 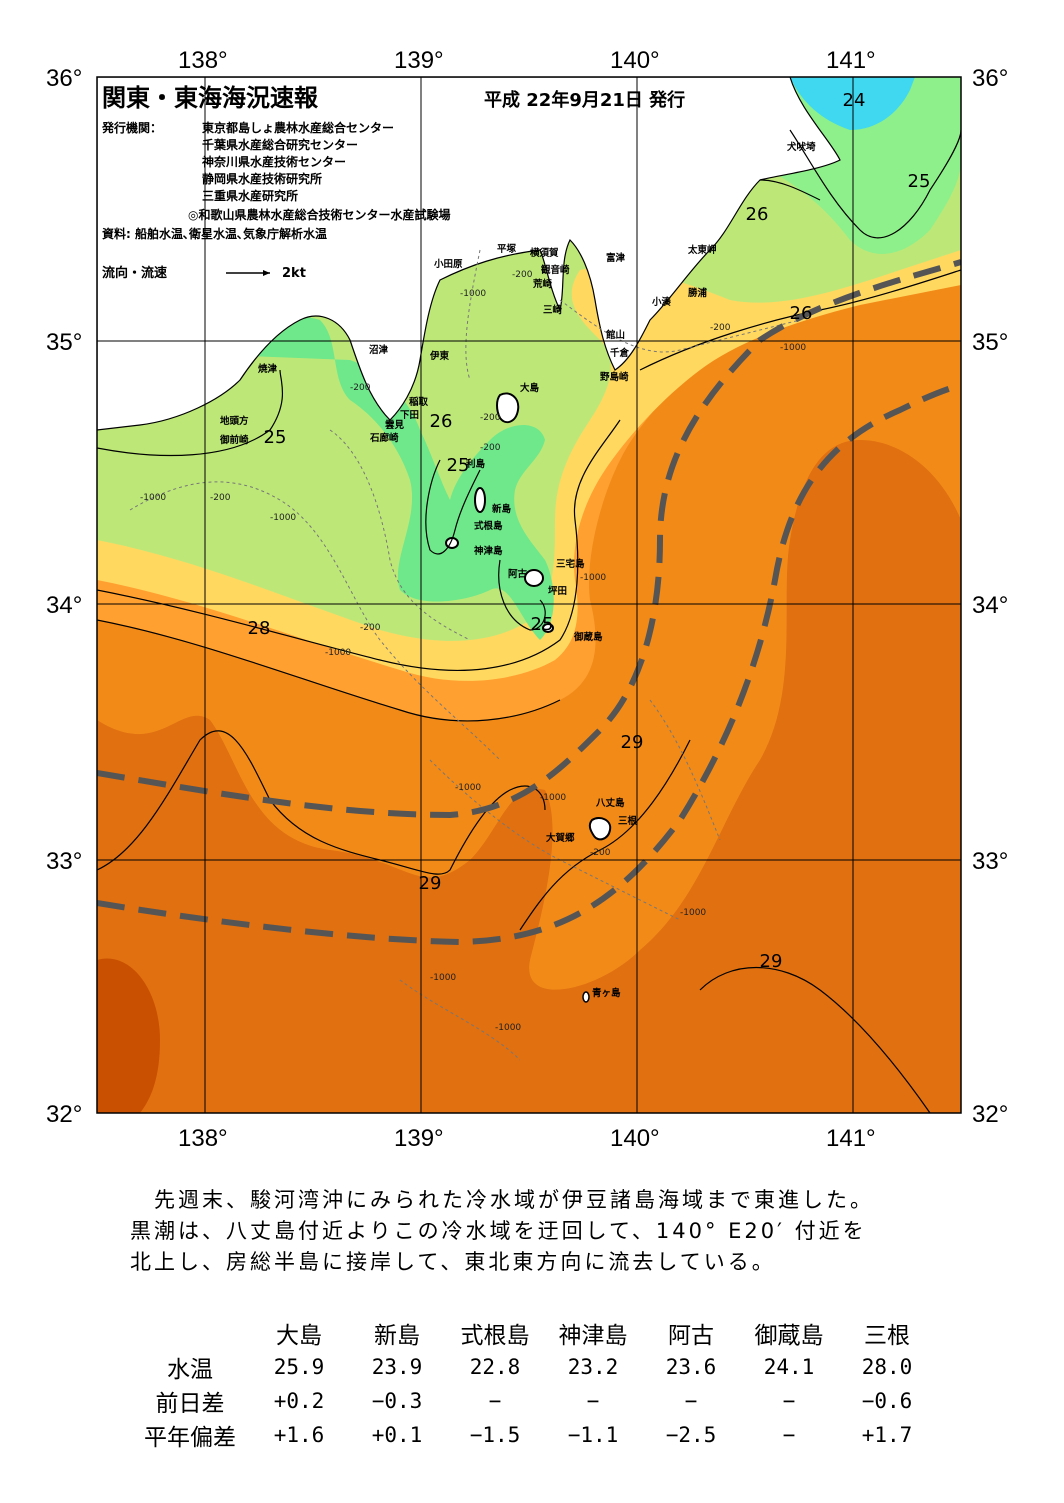 What do you see at coordinates (475, 464) in the screenshot?
I see `place-toshima: 利島` at bounding box center [475, 464].